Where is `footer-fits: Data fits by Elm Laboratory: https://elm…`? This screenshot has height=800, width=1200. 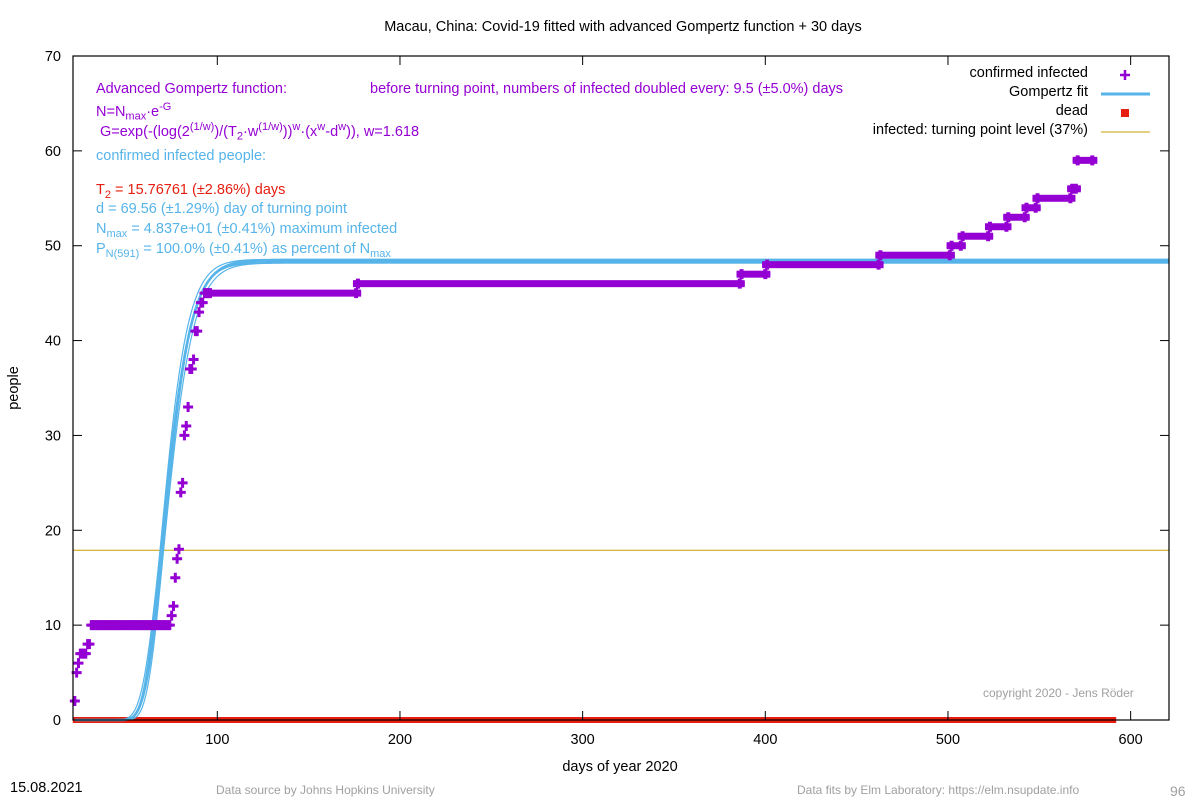
footer-fits: Data fits by Elm Laboratory: https://elm… is located at coordinates (938, 790).